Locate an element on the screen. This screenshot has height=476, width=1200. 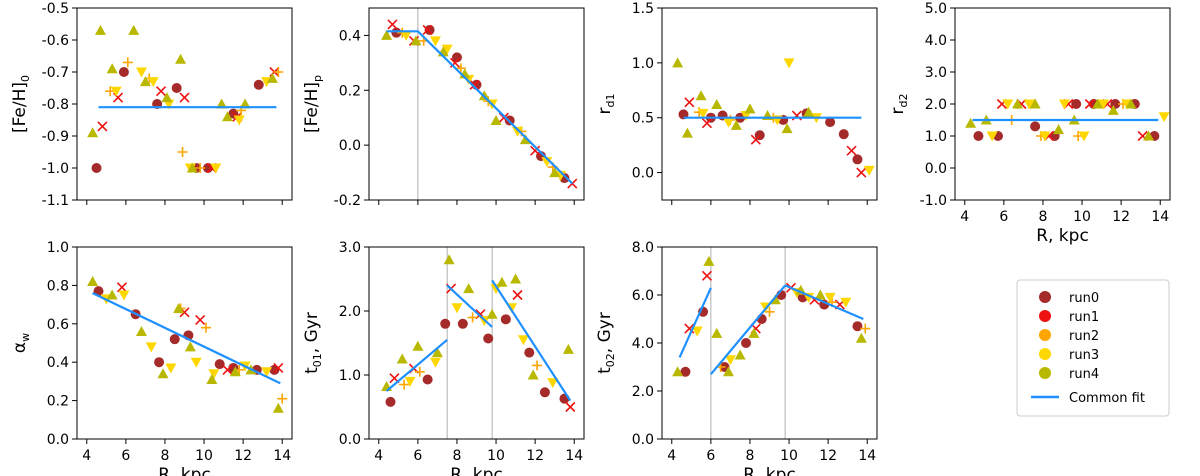
x-tick-label: 6 is located at coordinates (1003, 217).